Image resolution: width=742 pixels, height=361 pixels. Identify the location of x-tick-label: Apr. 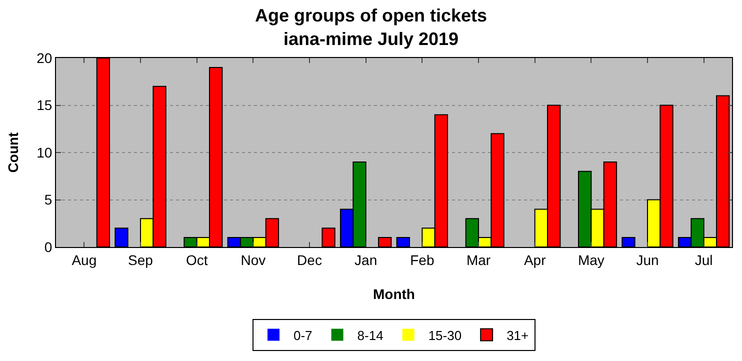
(535, 260).